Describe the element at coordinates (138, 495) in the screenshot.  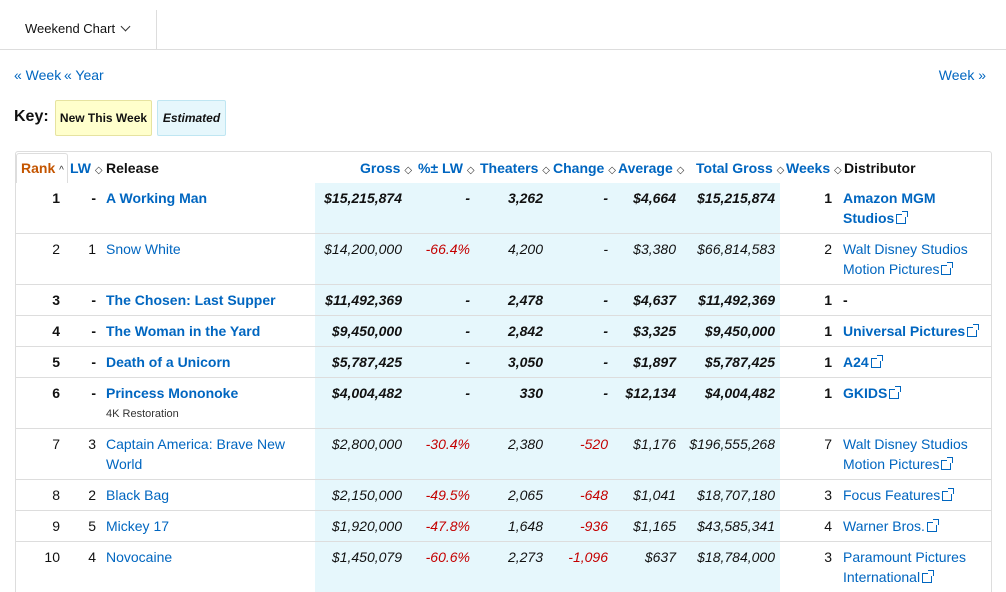
I see `release-link: Black Bag` at that location.